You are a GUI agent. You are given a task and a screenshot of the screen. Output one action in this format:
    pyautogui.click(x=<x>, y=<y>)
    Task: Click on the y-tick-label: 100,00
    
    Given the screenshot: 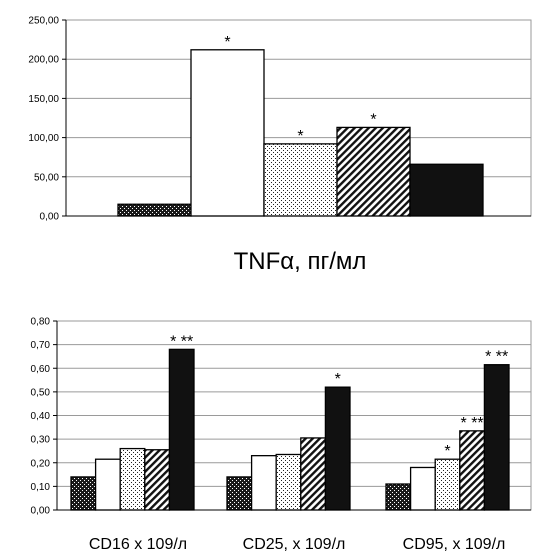 What is the action you would take?
    pyautogui.click(x=43, y=138)
    